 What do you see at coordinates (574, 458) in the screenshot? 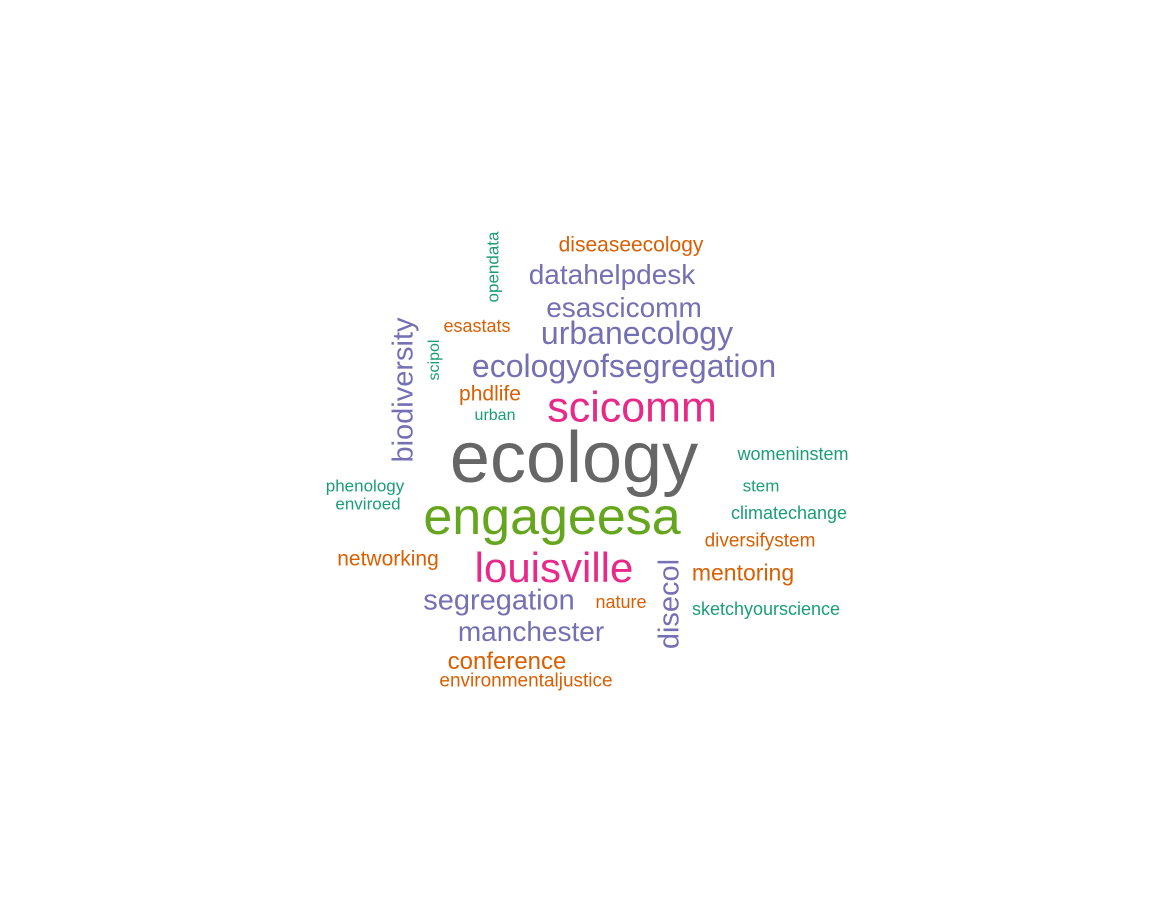
I see `word-ecology: ecology` at bounding box center [574, 458].